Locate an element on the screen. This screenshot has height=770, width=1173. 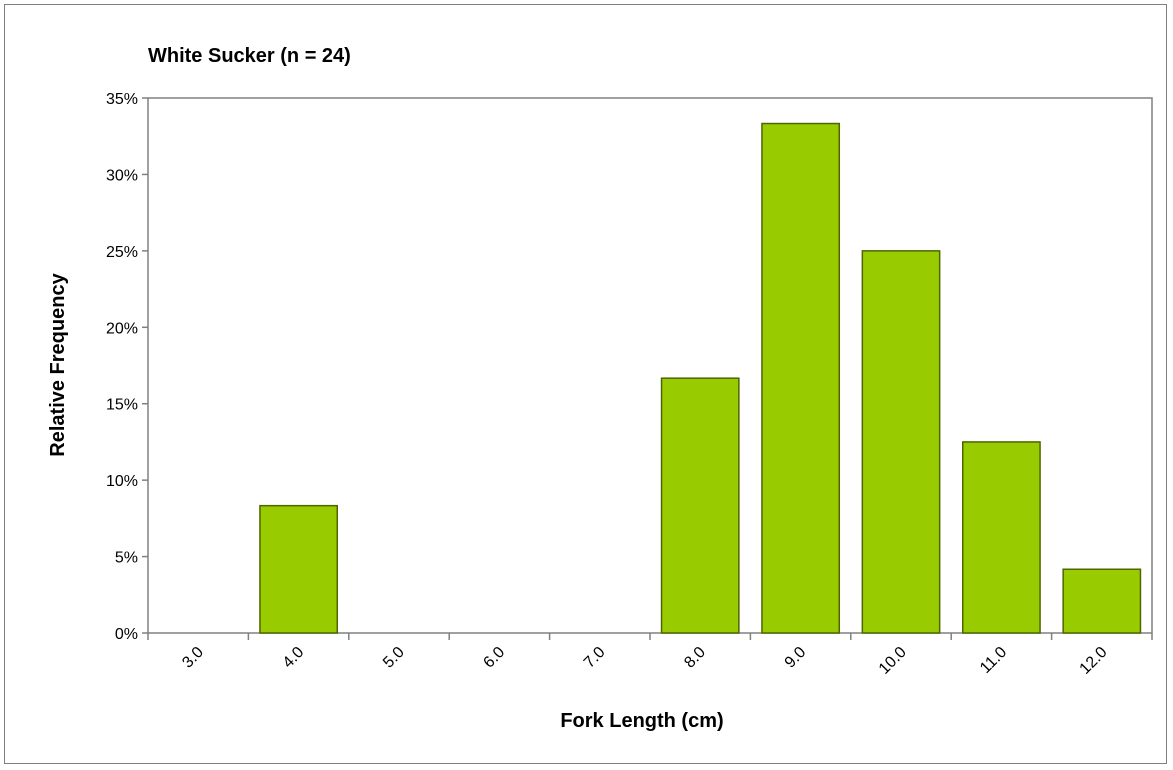
x-tick-label: 10.0 is located at coordinates (893, 661).